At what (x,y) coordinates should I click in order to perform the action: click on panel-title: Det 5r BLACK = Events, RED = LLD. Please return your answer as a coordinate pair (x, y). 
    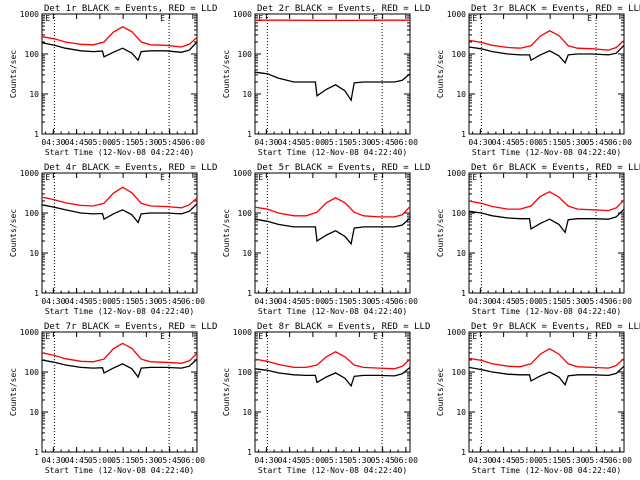
    Looking at the image, I should click on (343, 168).